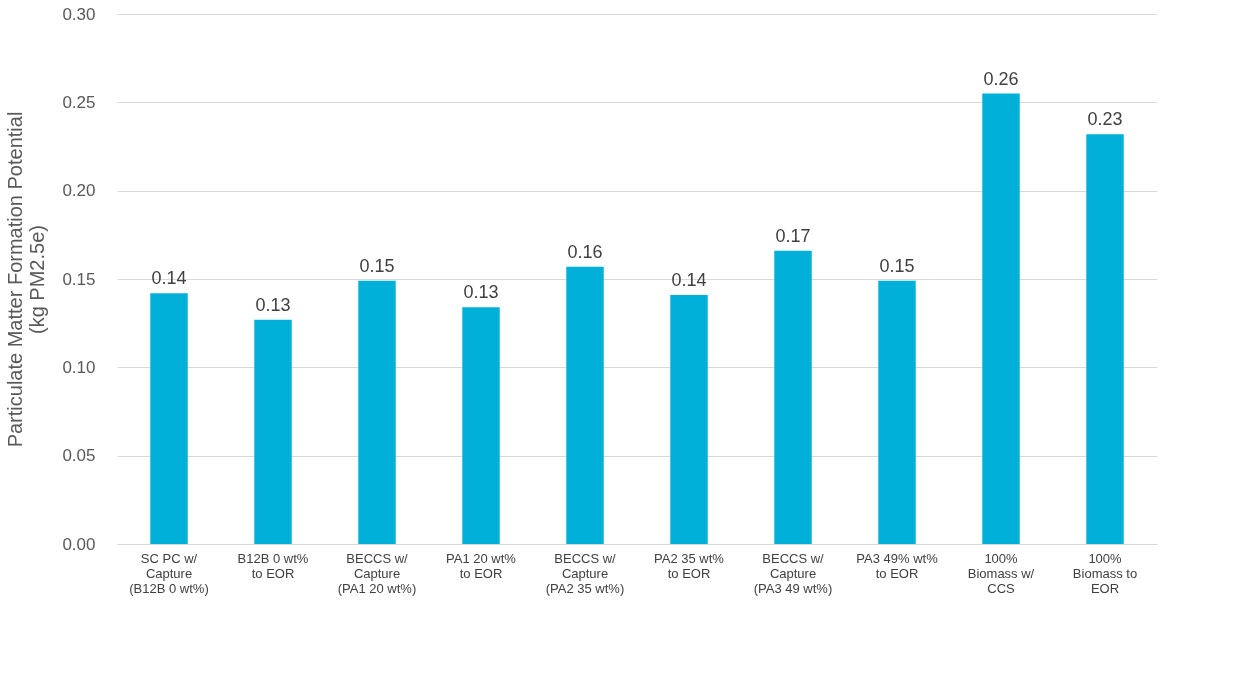  Describe the element at coordinates (1105, 573) in the screenshot. I see `x-tick-label: 100% Biomass to EOR` at that location.